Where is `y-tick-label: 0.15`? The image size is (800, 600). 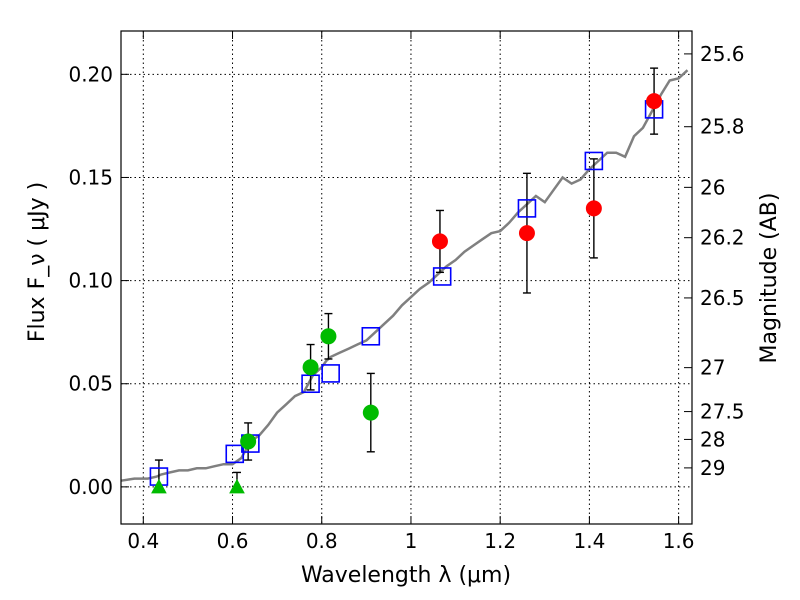
y-tick-label: 0.15 is located at coordinates (90, 177).